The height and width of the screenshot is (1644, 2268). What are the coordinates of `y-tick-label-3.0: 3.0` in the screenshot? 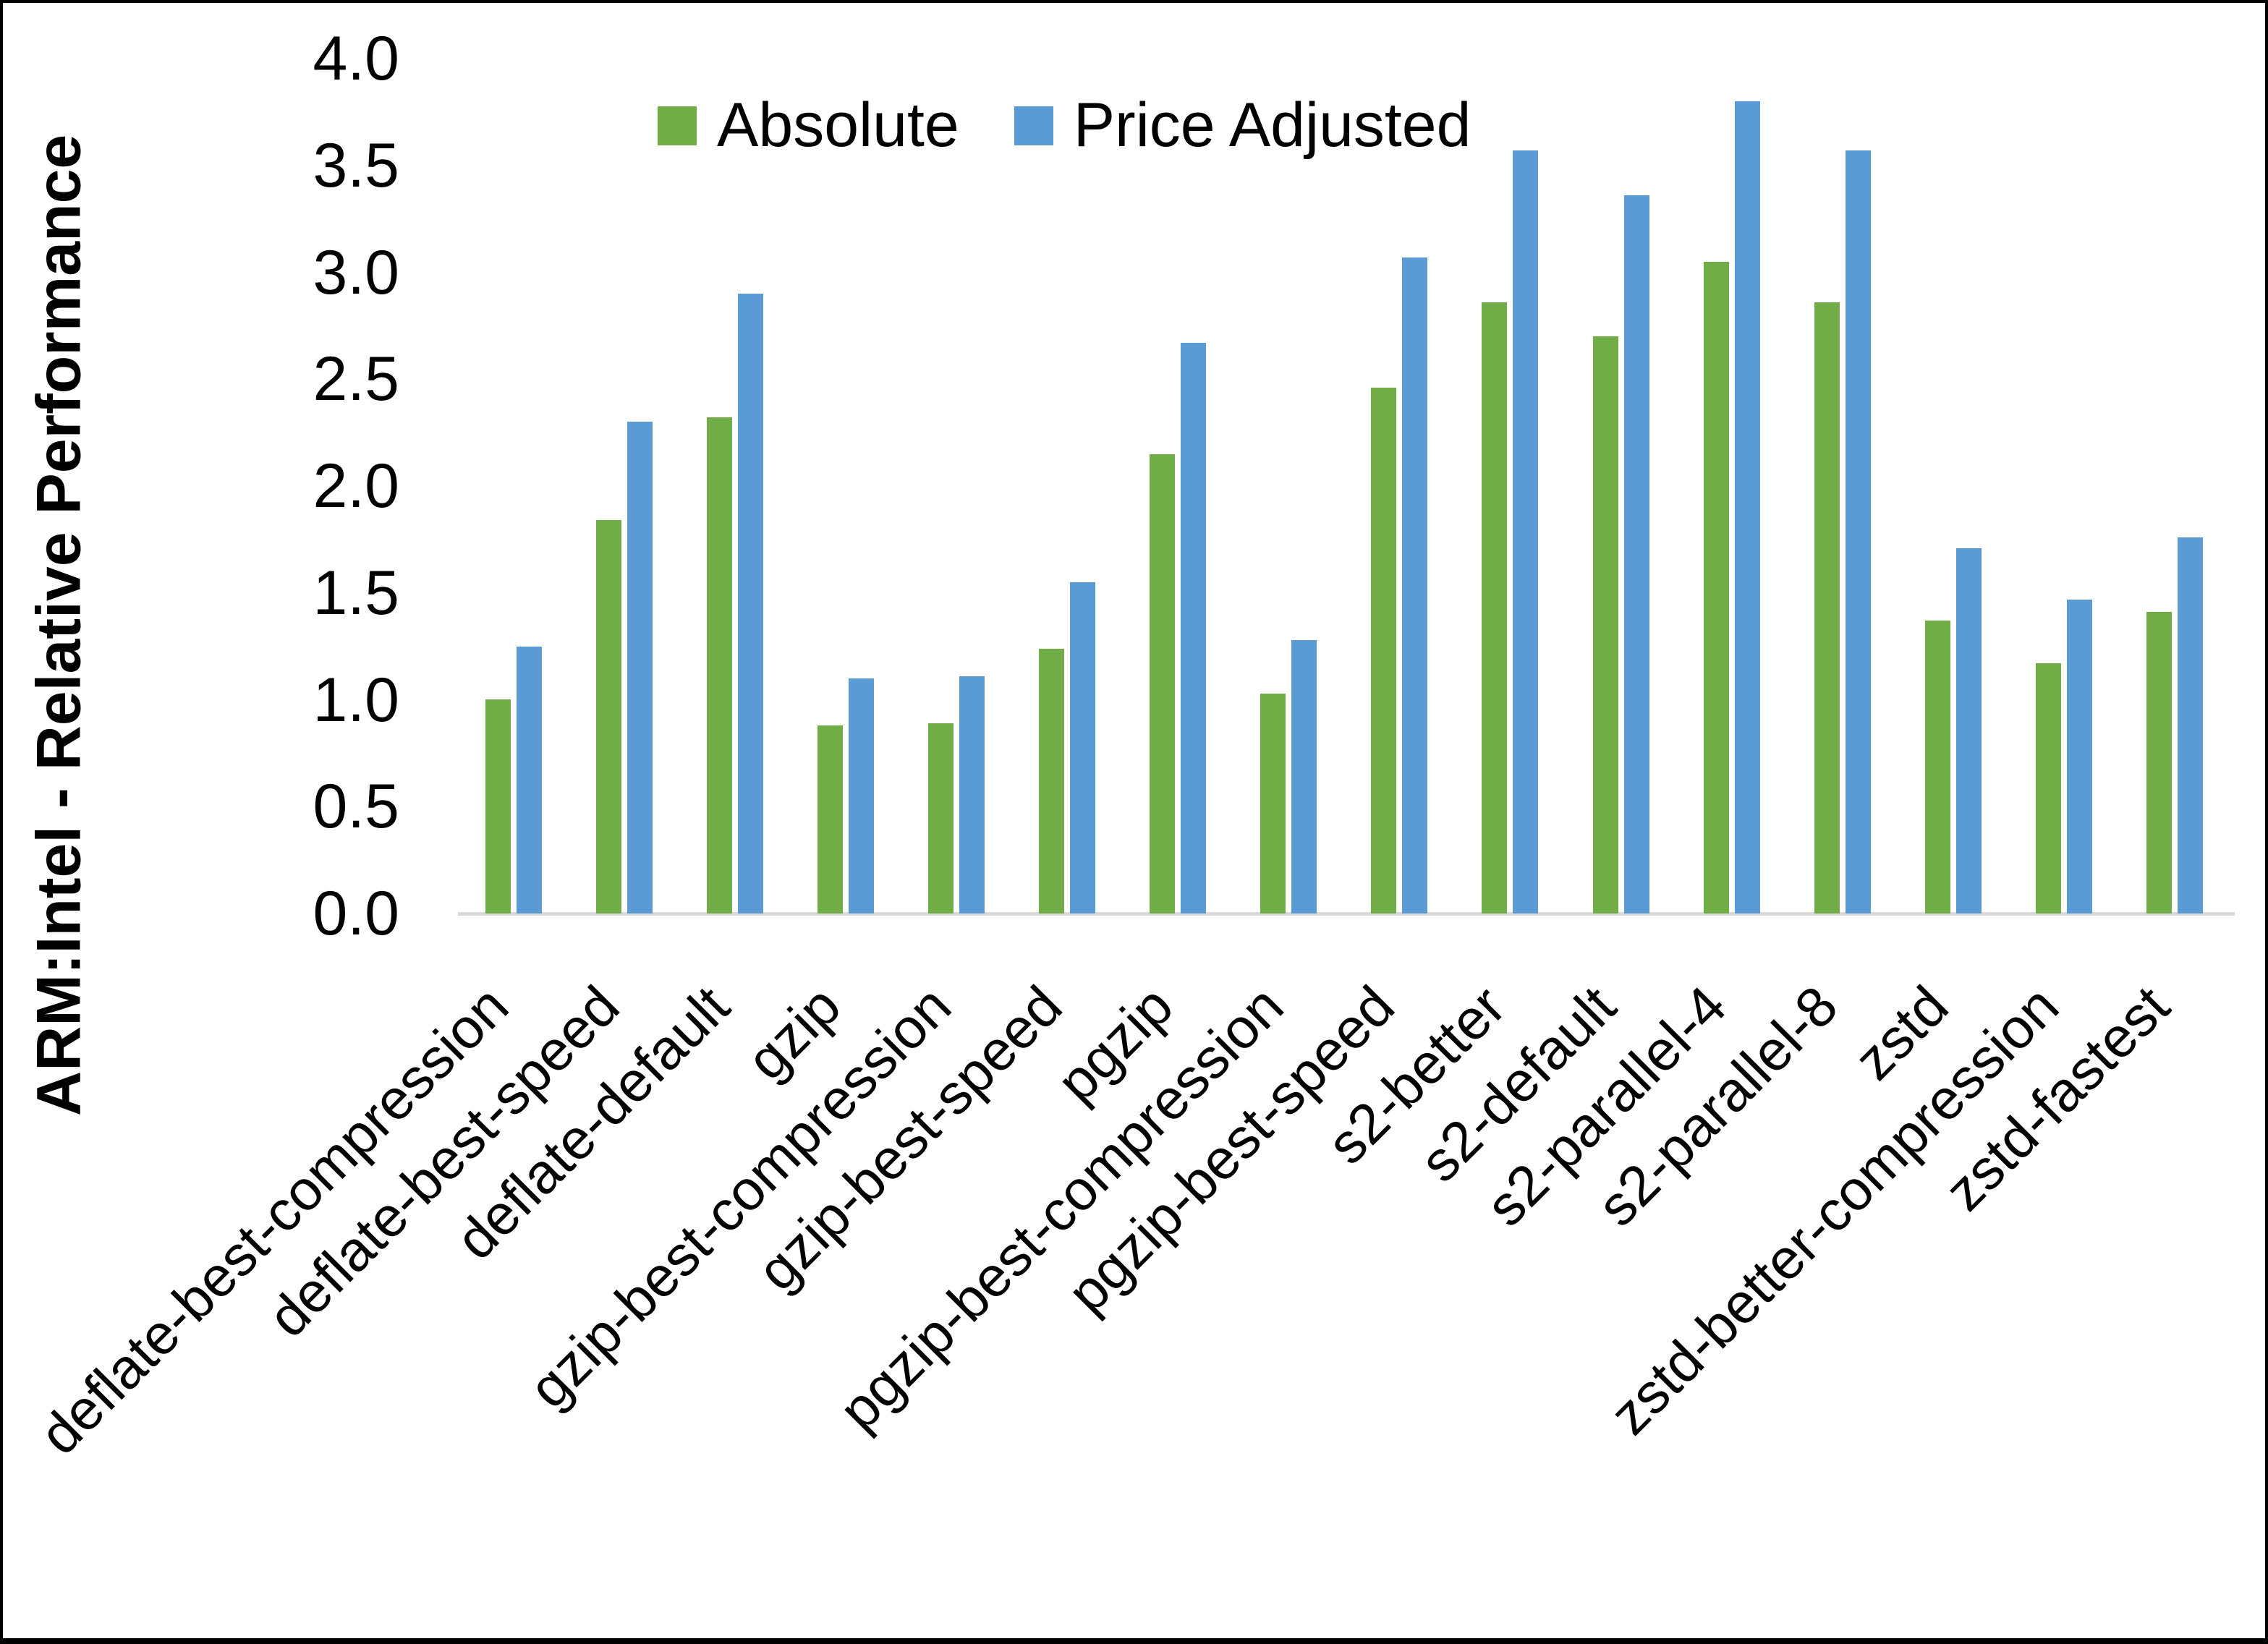 It's located at (356, 272).